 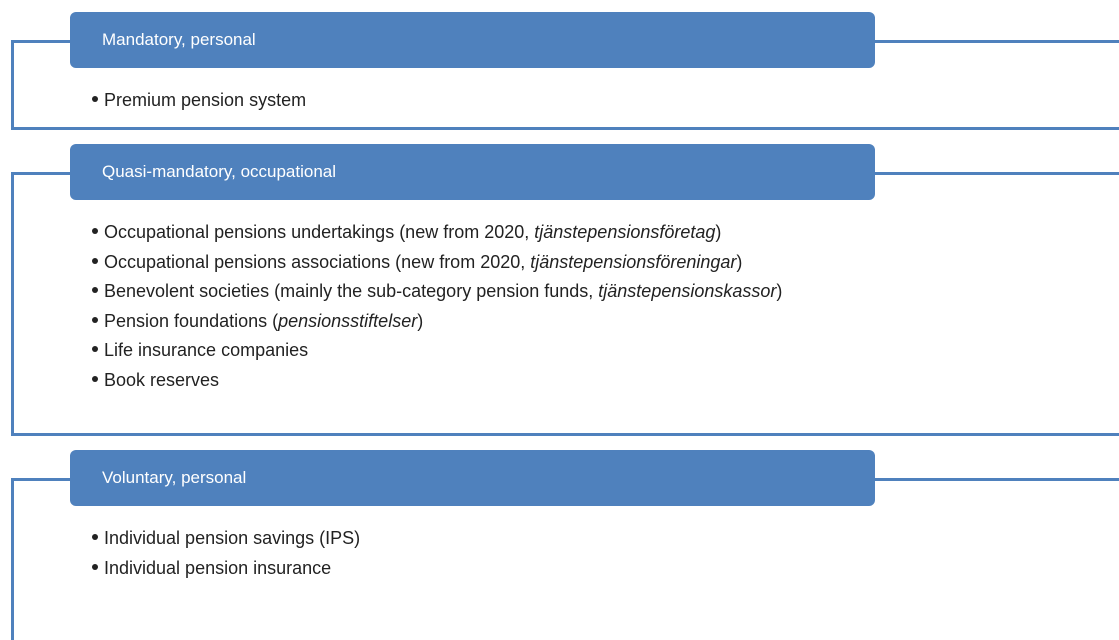 I want to click on list-item: Individual pension insurance, so click(x=211, y=568).